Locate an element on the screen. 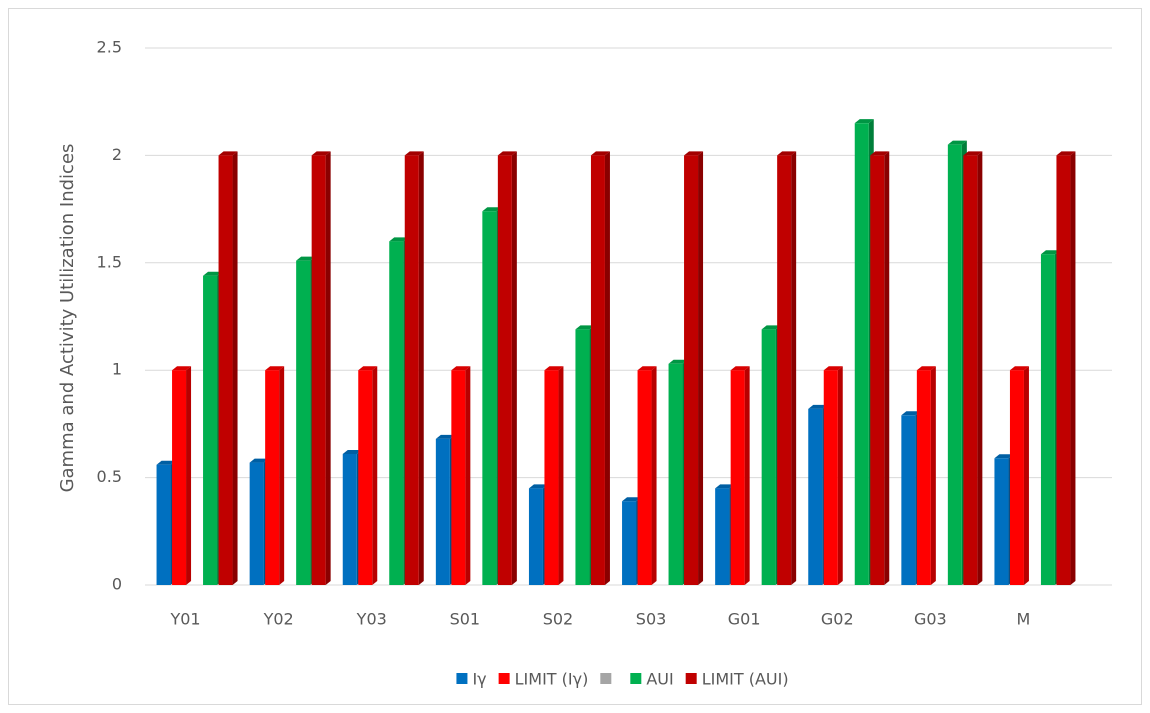  x-tick-label: G03 is located at coordinates (930, 619).